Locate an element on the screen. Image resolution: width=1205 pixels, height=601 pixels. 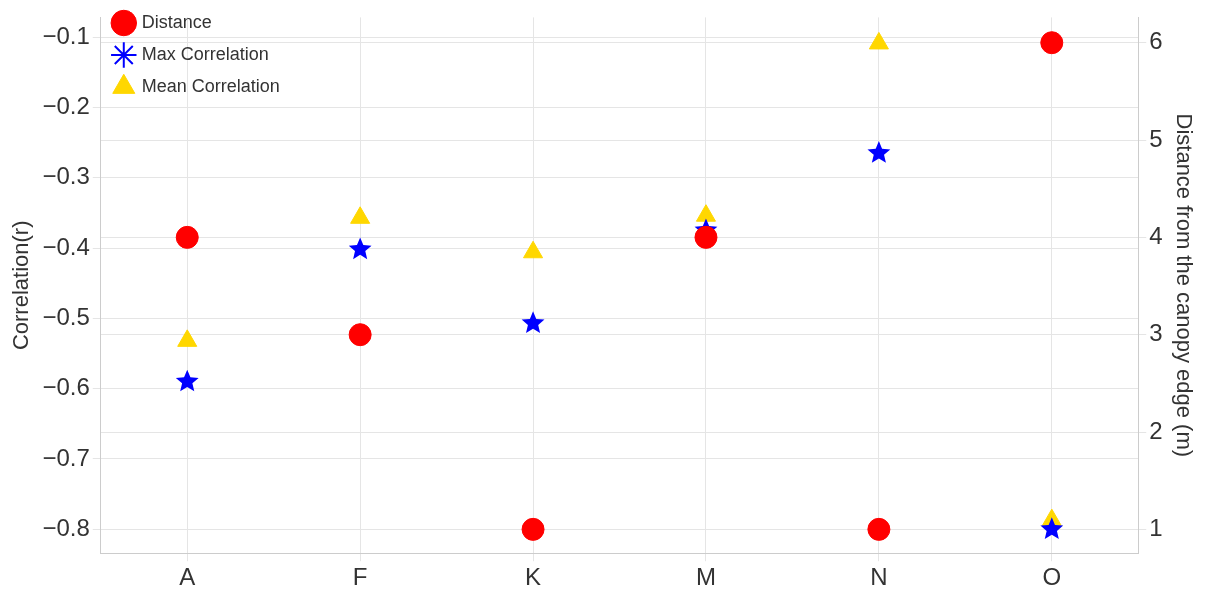
y2-tick-label: 6 is located at coordinates (1156, 41).